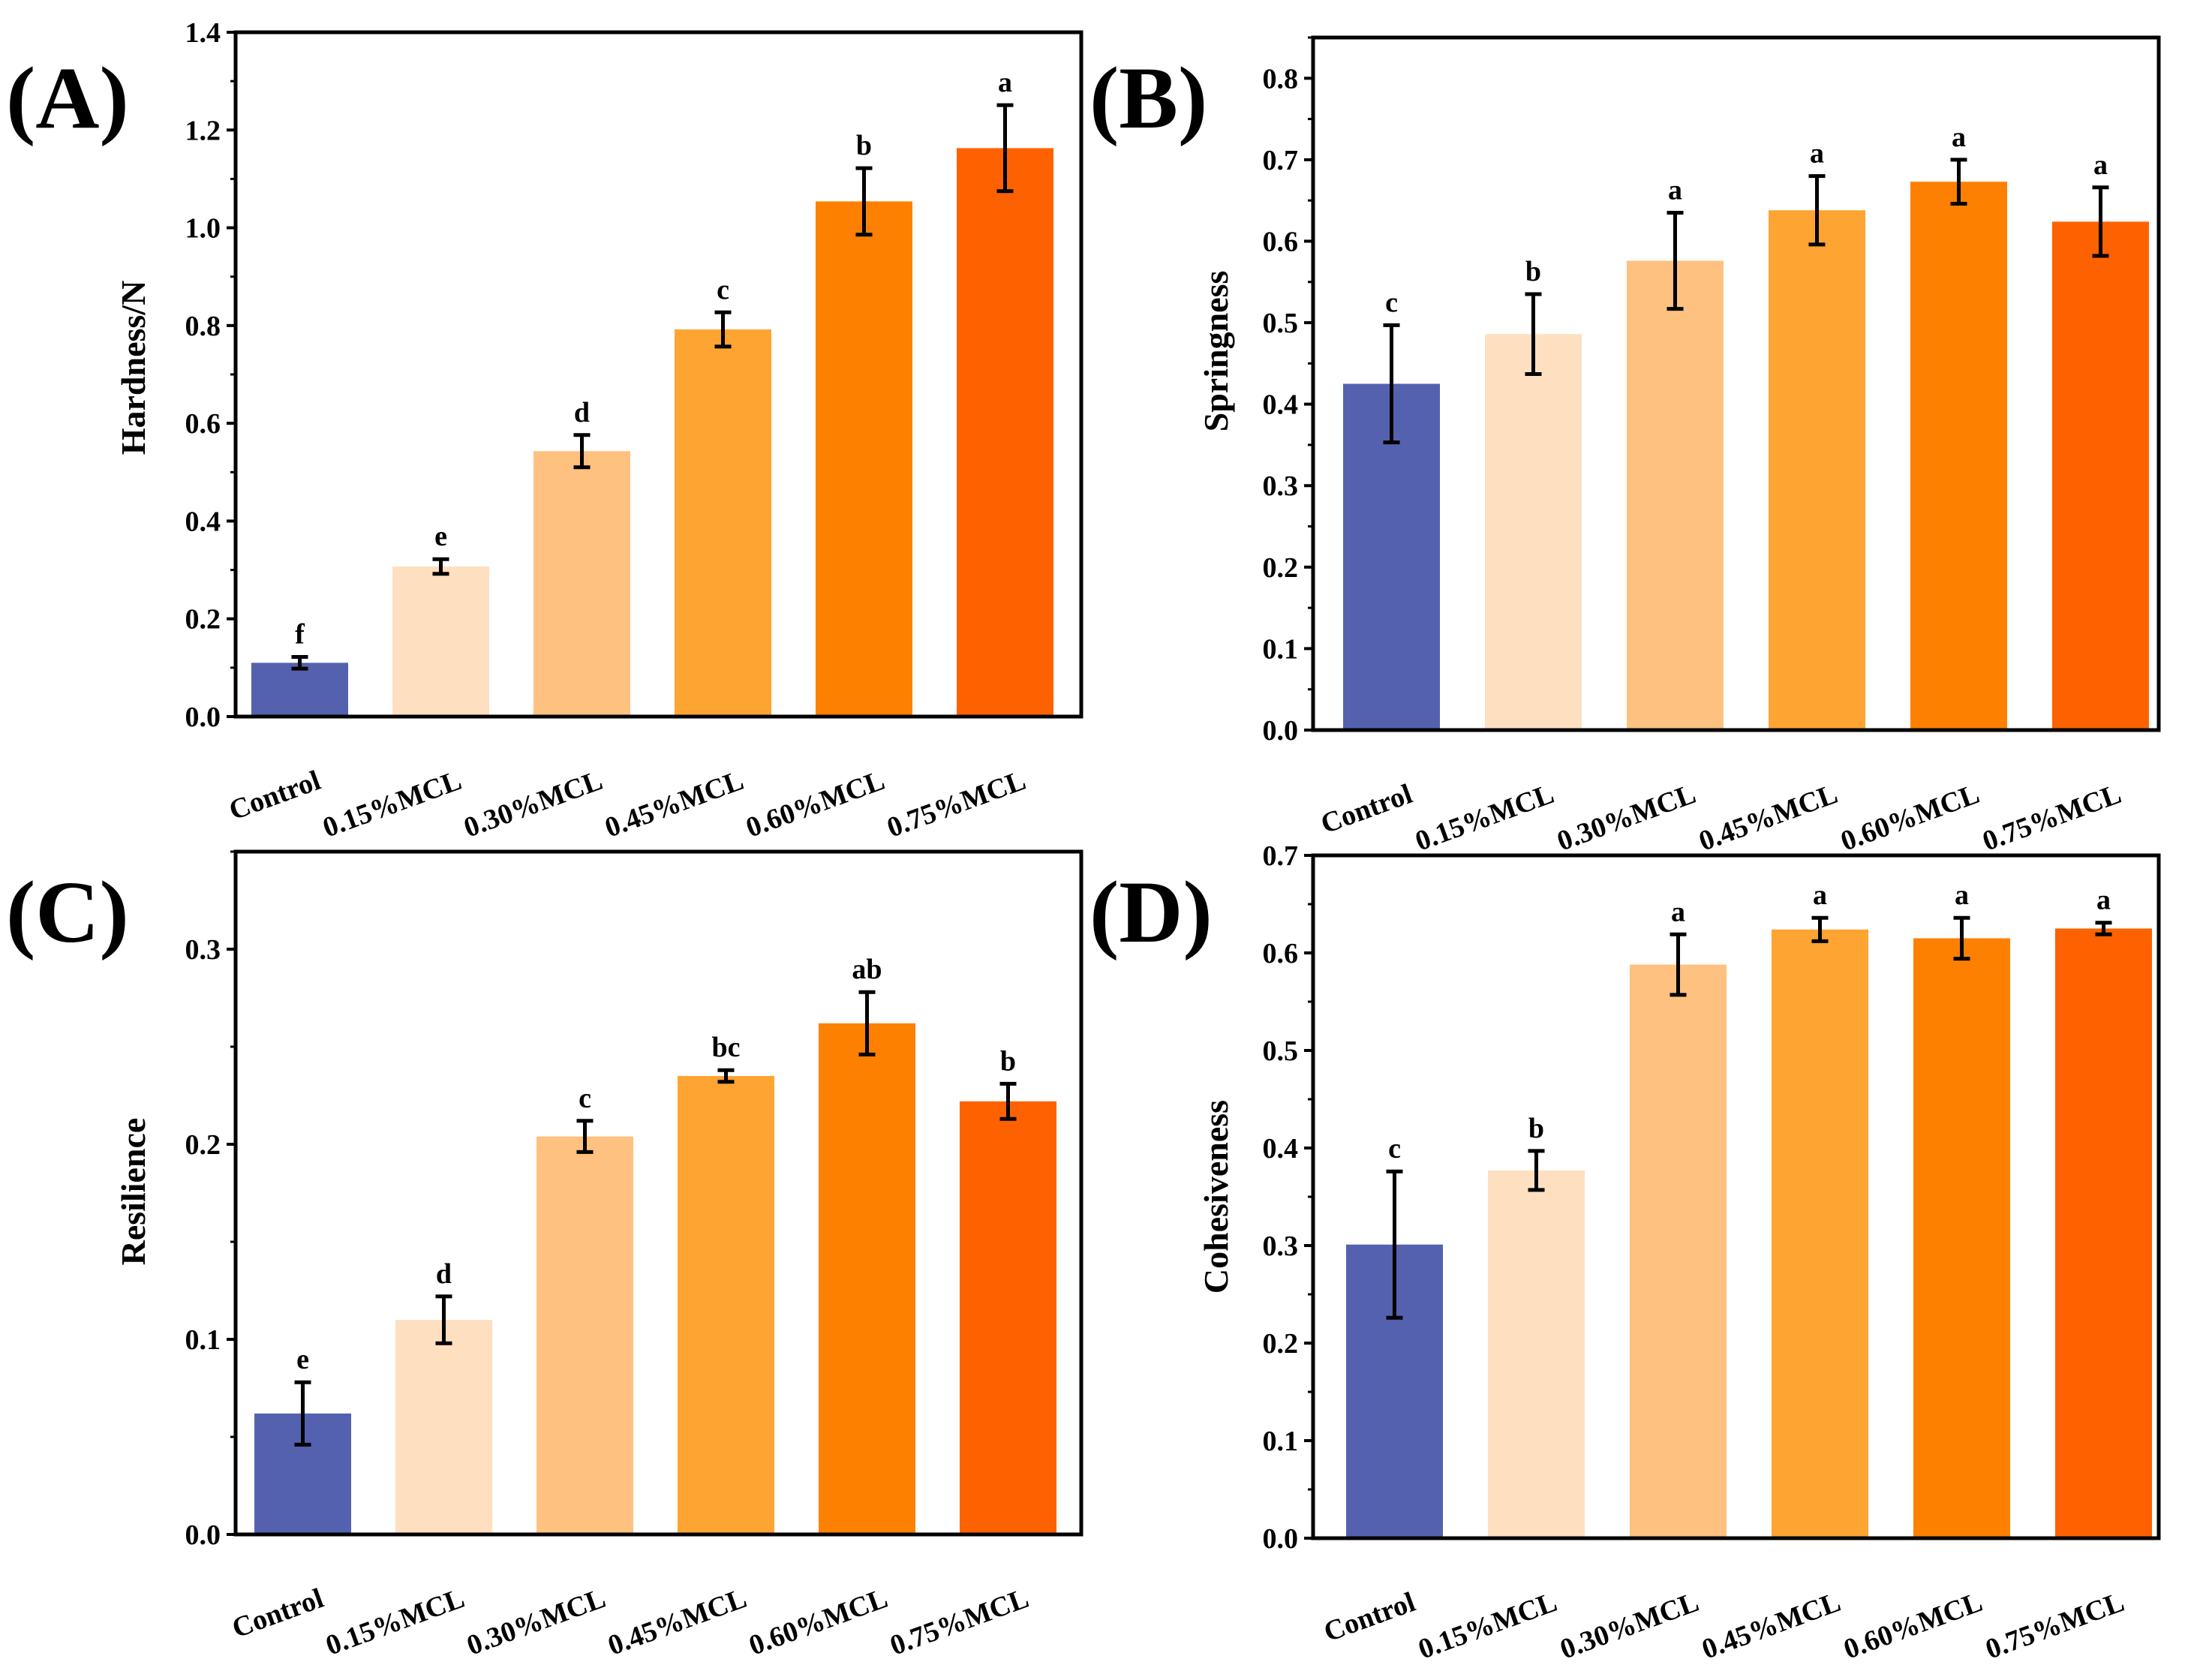 Image resolution: width=2209 pixels, height=1680 pixels. Describe the element at coordinates (1484, 818) in the screenshot. I see `category-label-b-1: 0.15%MCL` at that location.